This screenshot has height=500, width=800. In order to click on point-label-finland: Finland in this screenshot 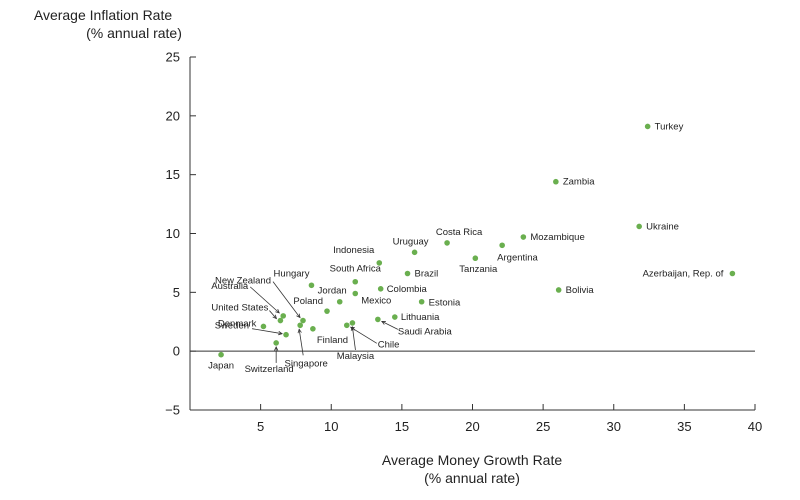, I will do `click(332, 340)`.